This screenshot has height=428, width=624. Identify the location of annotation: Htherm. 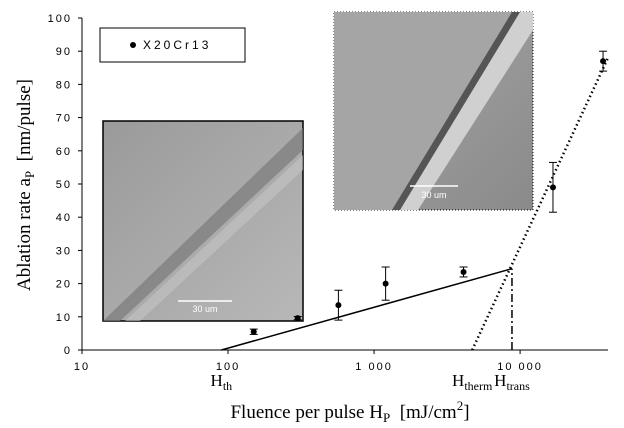
(472, 382).